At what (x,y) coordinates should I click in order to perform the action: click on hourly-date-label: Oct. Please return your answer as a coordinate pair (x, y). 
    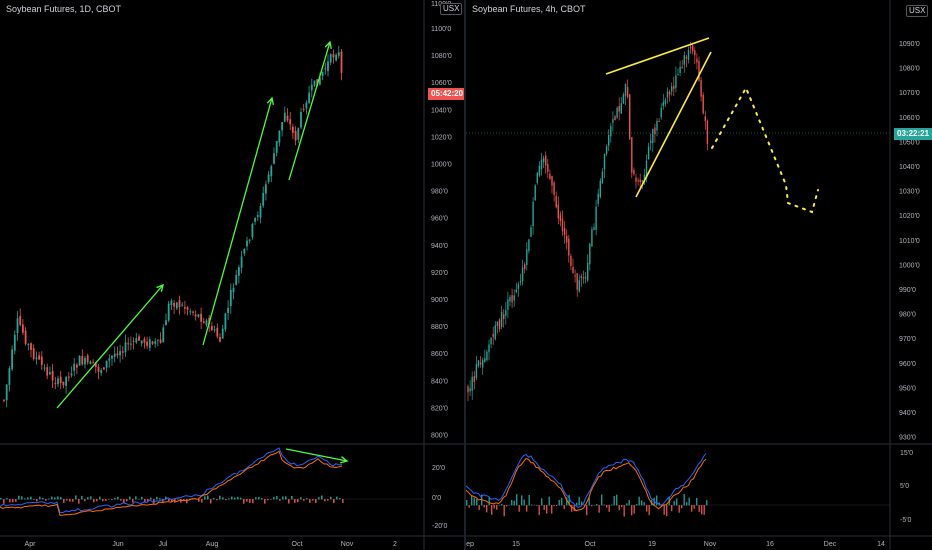
    Looking at the image, I should click on (590, 544).